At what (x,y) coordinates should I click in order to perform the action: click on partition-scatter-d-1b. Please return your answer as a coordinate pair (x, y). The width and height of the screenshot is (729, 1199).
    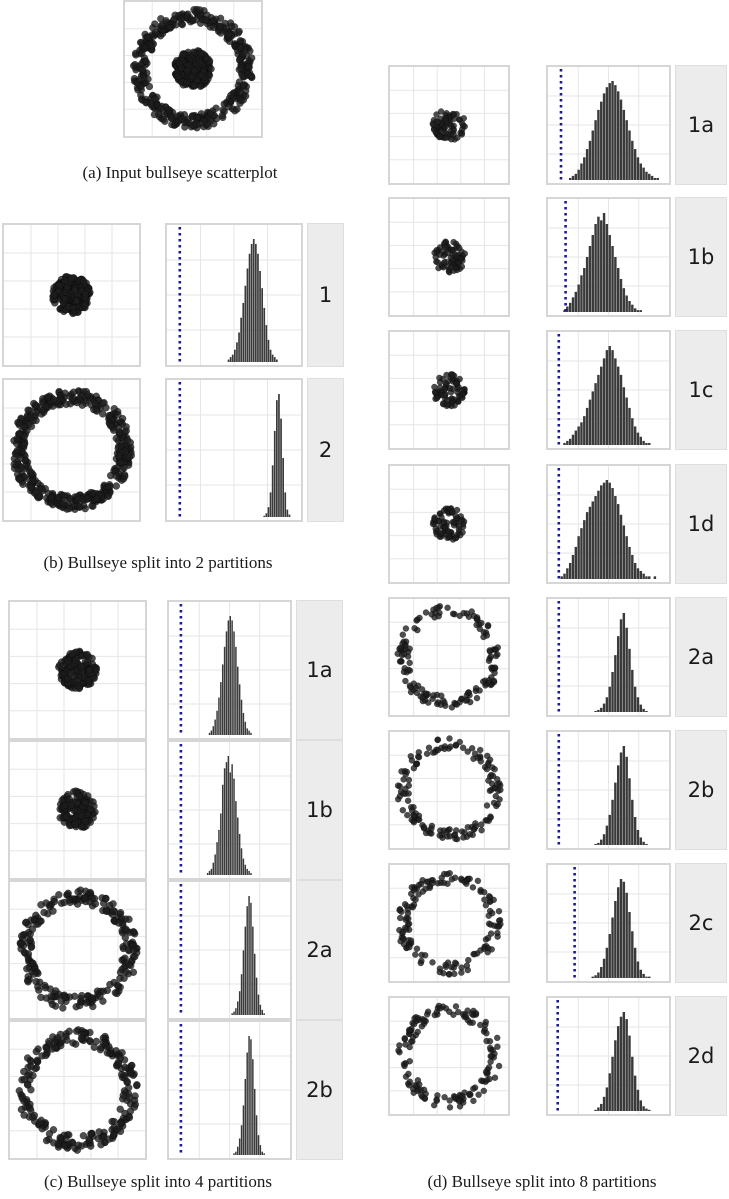
    Looking at the image, I should click on (449, 257).